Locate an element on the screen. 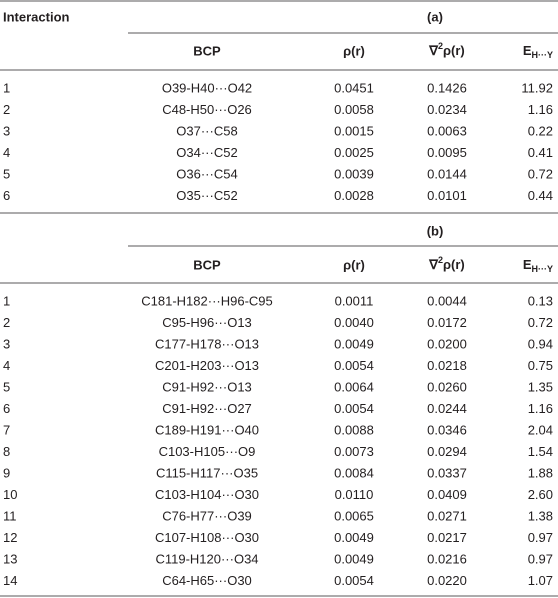  cell: 0.0346 is located at coordinates (447, 429).